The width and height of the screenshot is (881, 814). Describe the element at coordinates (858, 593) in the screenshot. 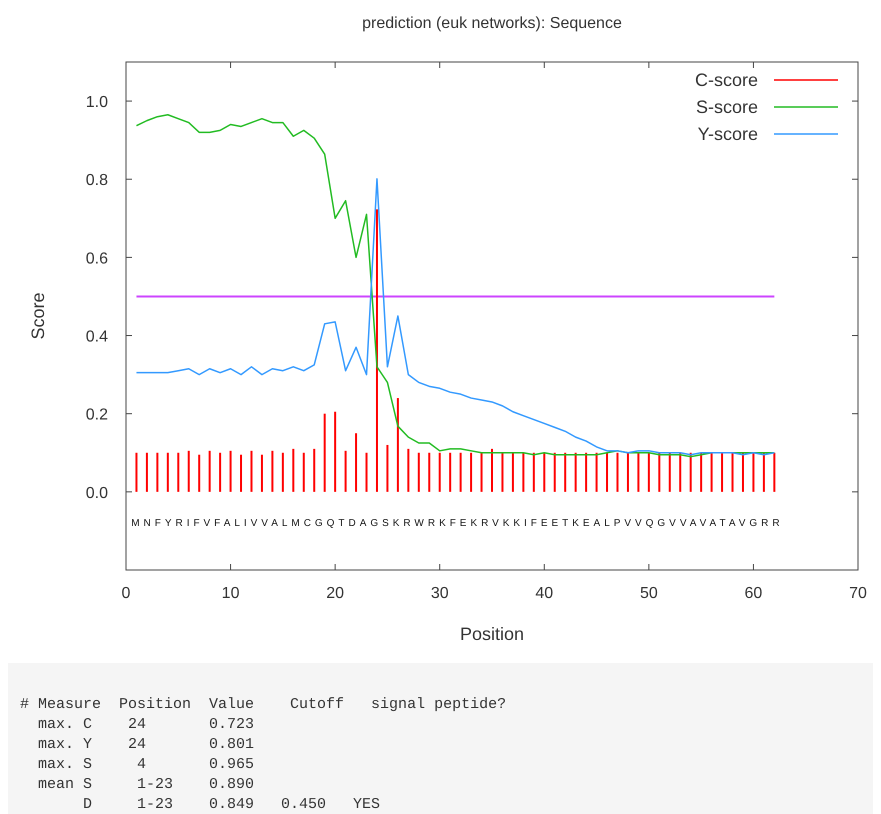

I see `x-tick-label: 70` at that location.